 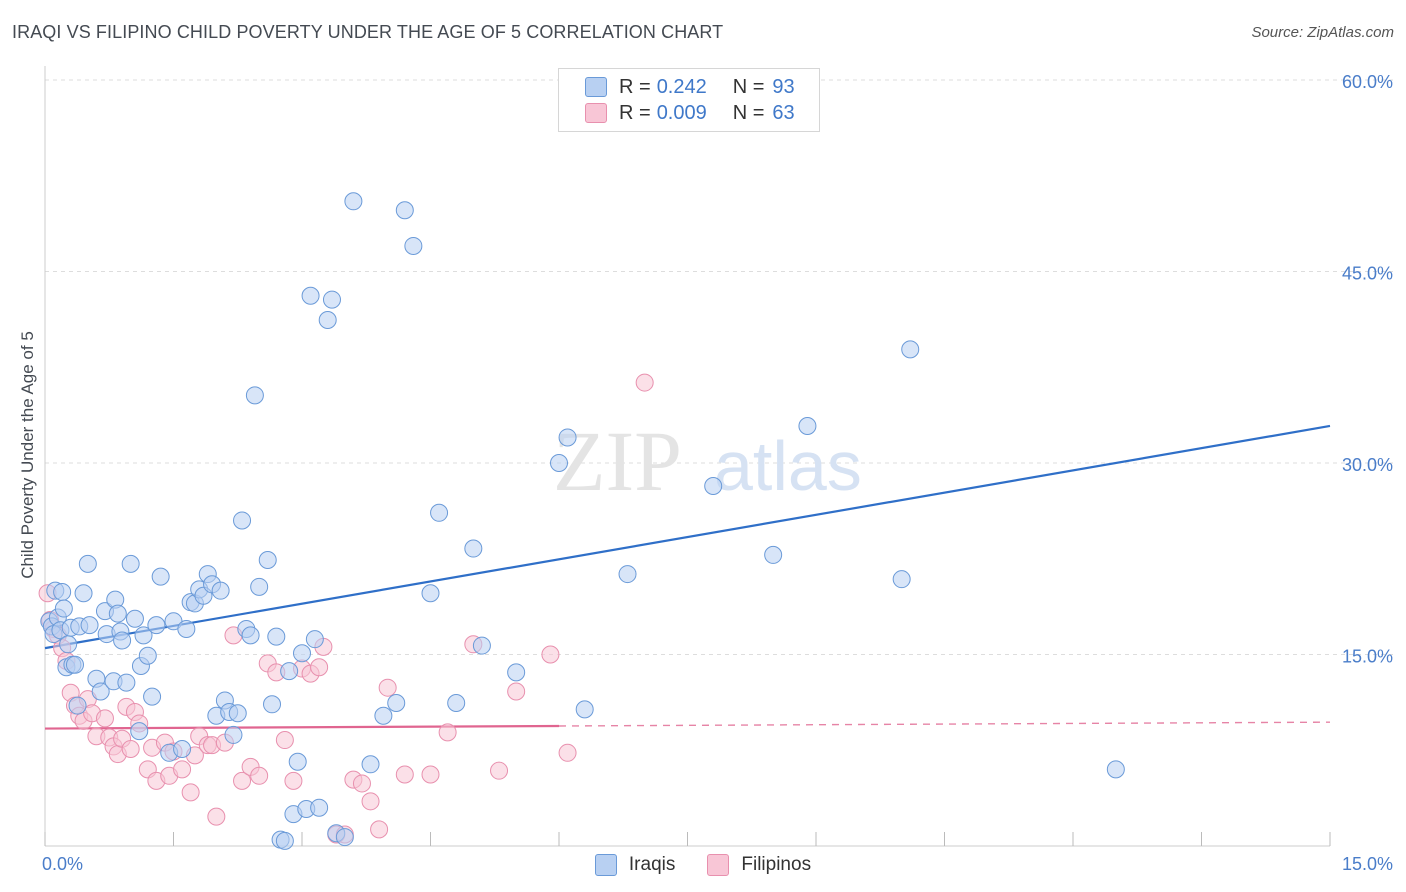 What do you see at coordinates (689, 100) in the screenshot?
I see `correlation-legend: R = 0.242 N = 93 R = 0.009 N = 63` at bounding box center [689, 100].